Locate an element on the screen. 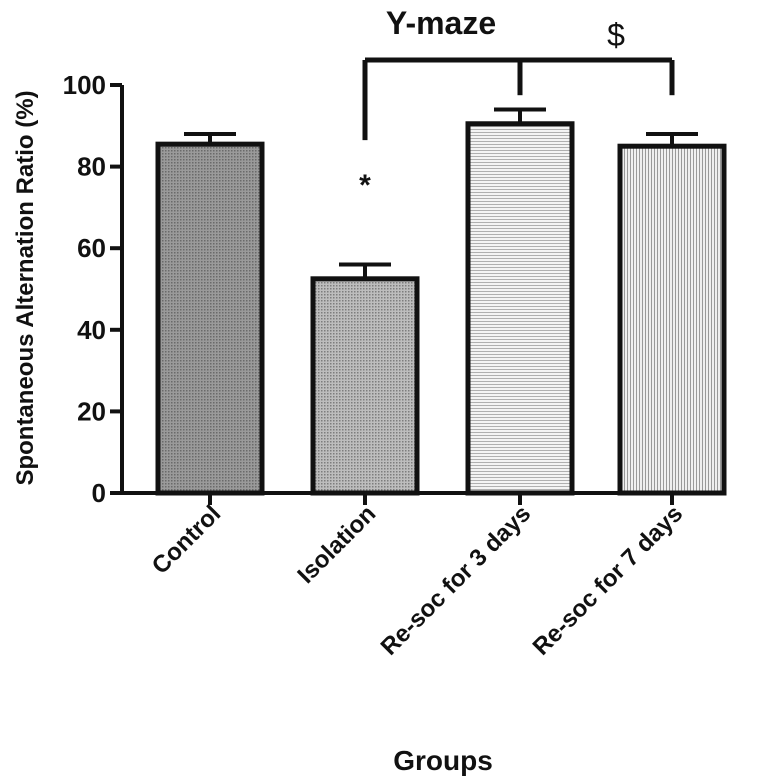 Image resolution: width=757 pixels, height=784 pixels. x-axis-label: Groups is located at coordinates (443, 760).